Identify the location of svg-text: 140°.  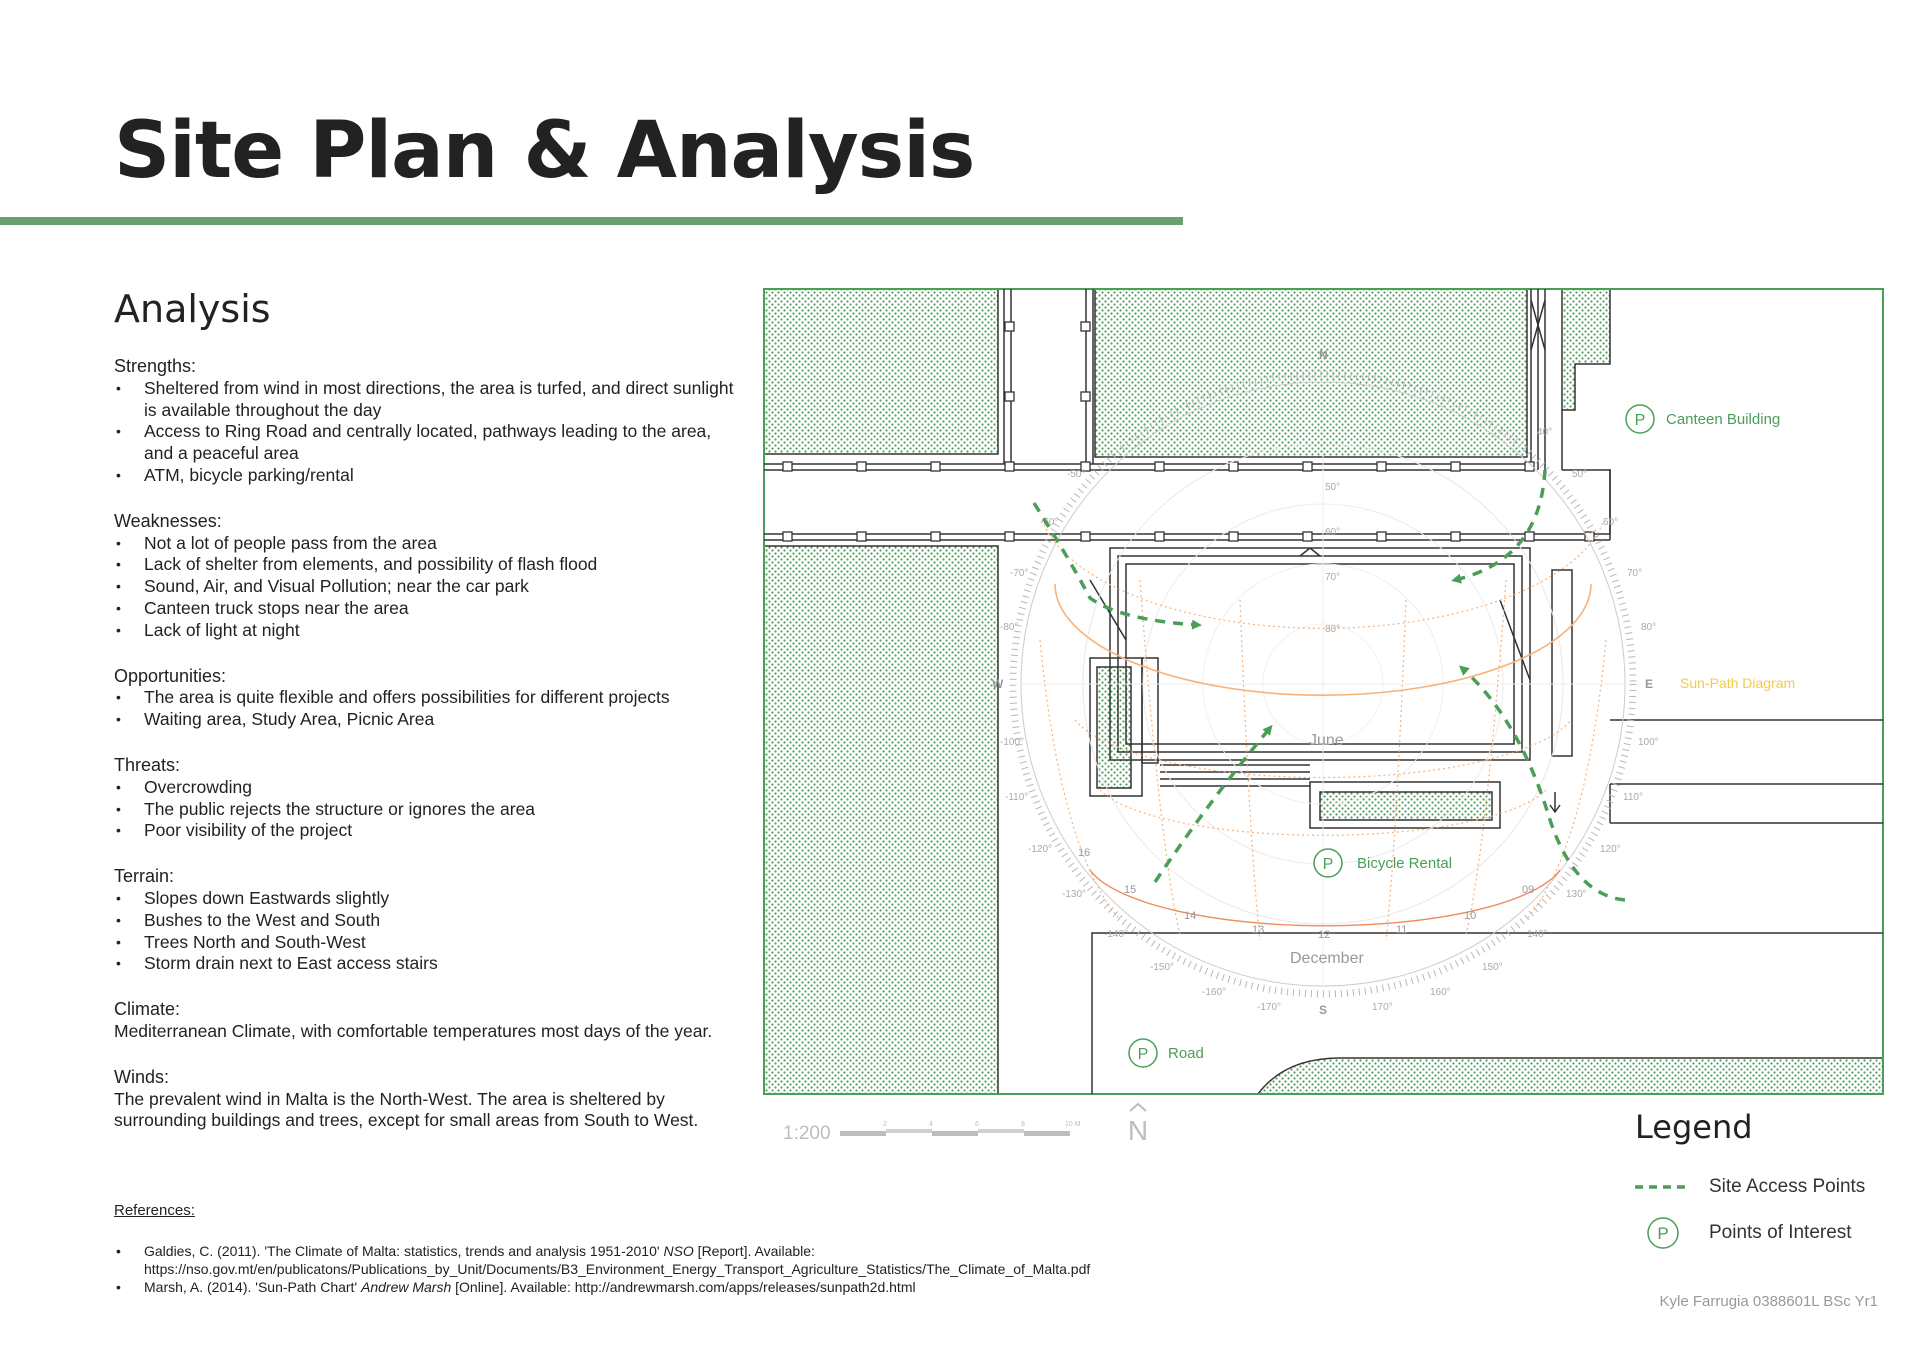
(1537, 934).